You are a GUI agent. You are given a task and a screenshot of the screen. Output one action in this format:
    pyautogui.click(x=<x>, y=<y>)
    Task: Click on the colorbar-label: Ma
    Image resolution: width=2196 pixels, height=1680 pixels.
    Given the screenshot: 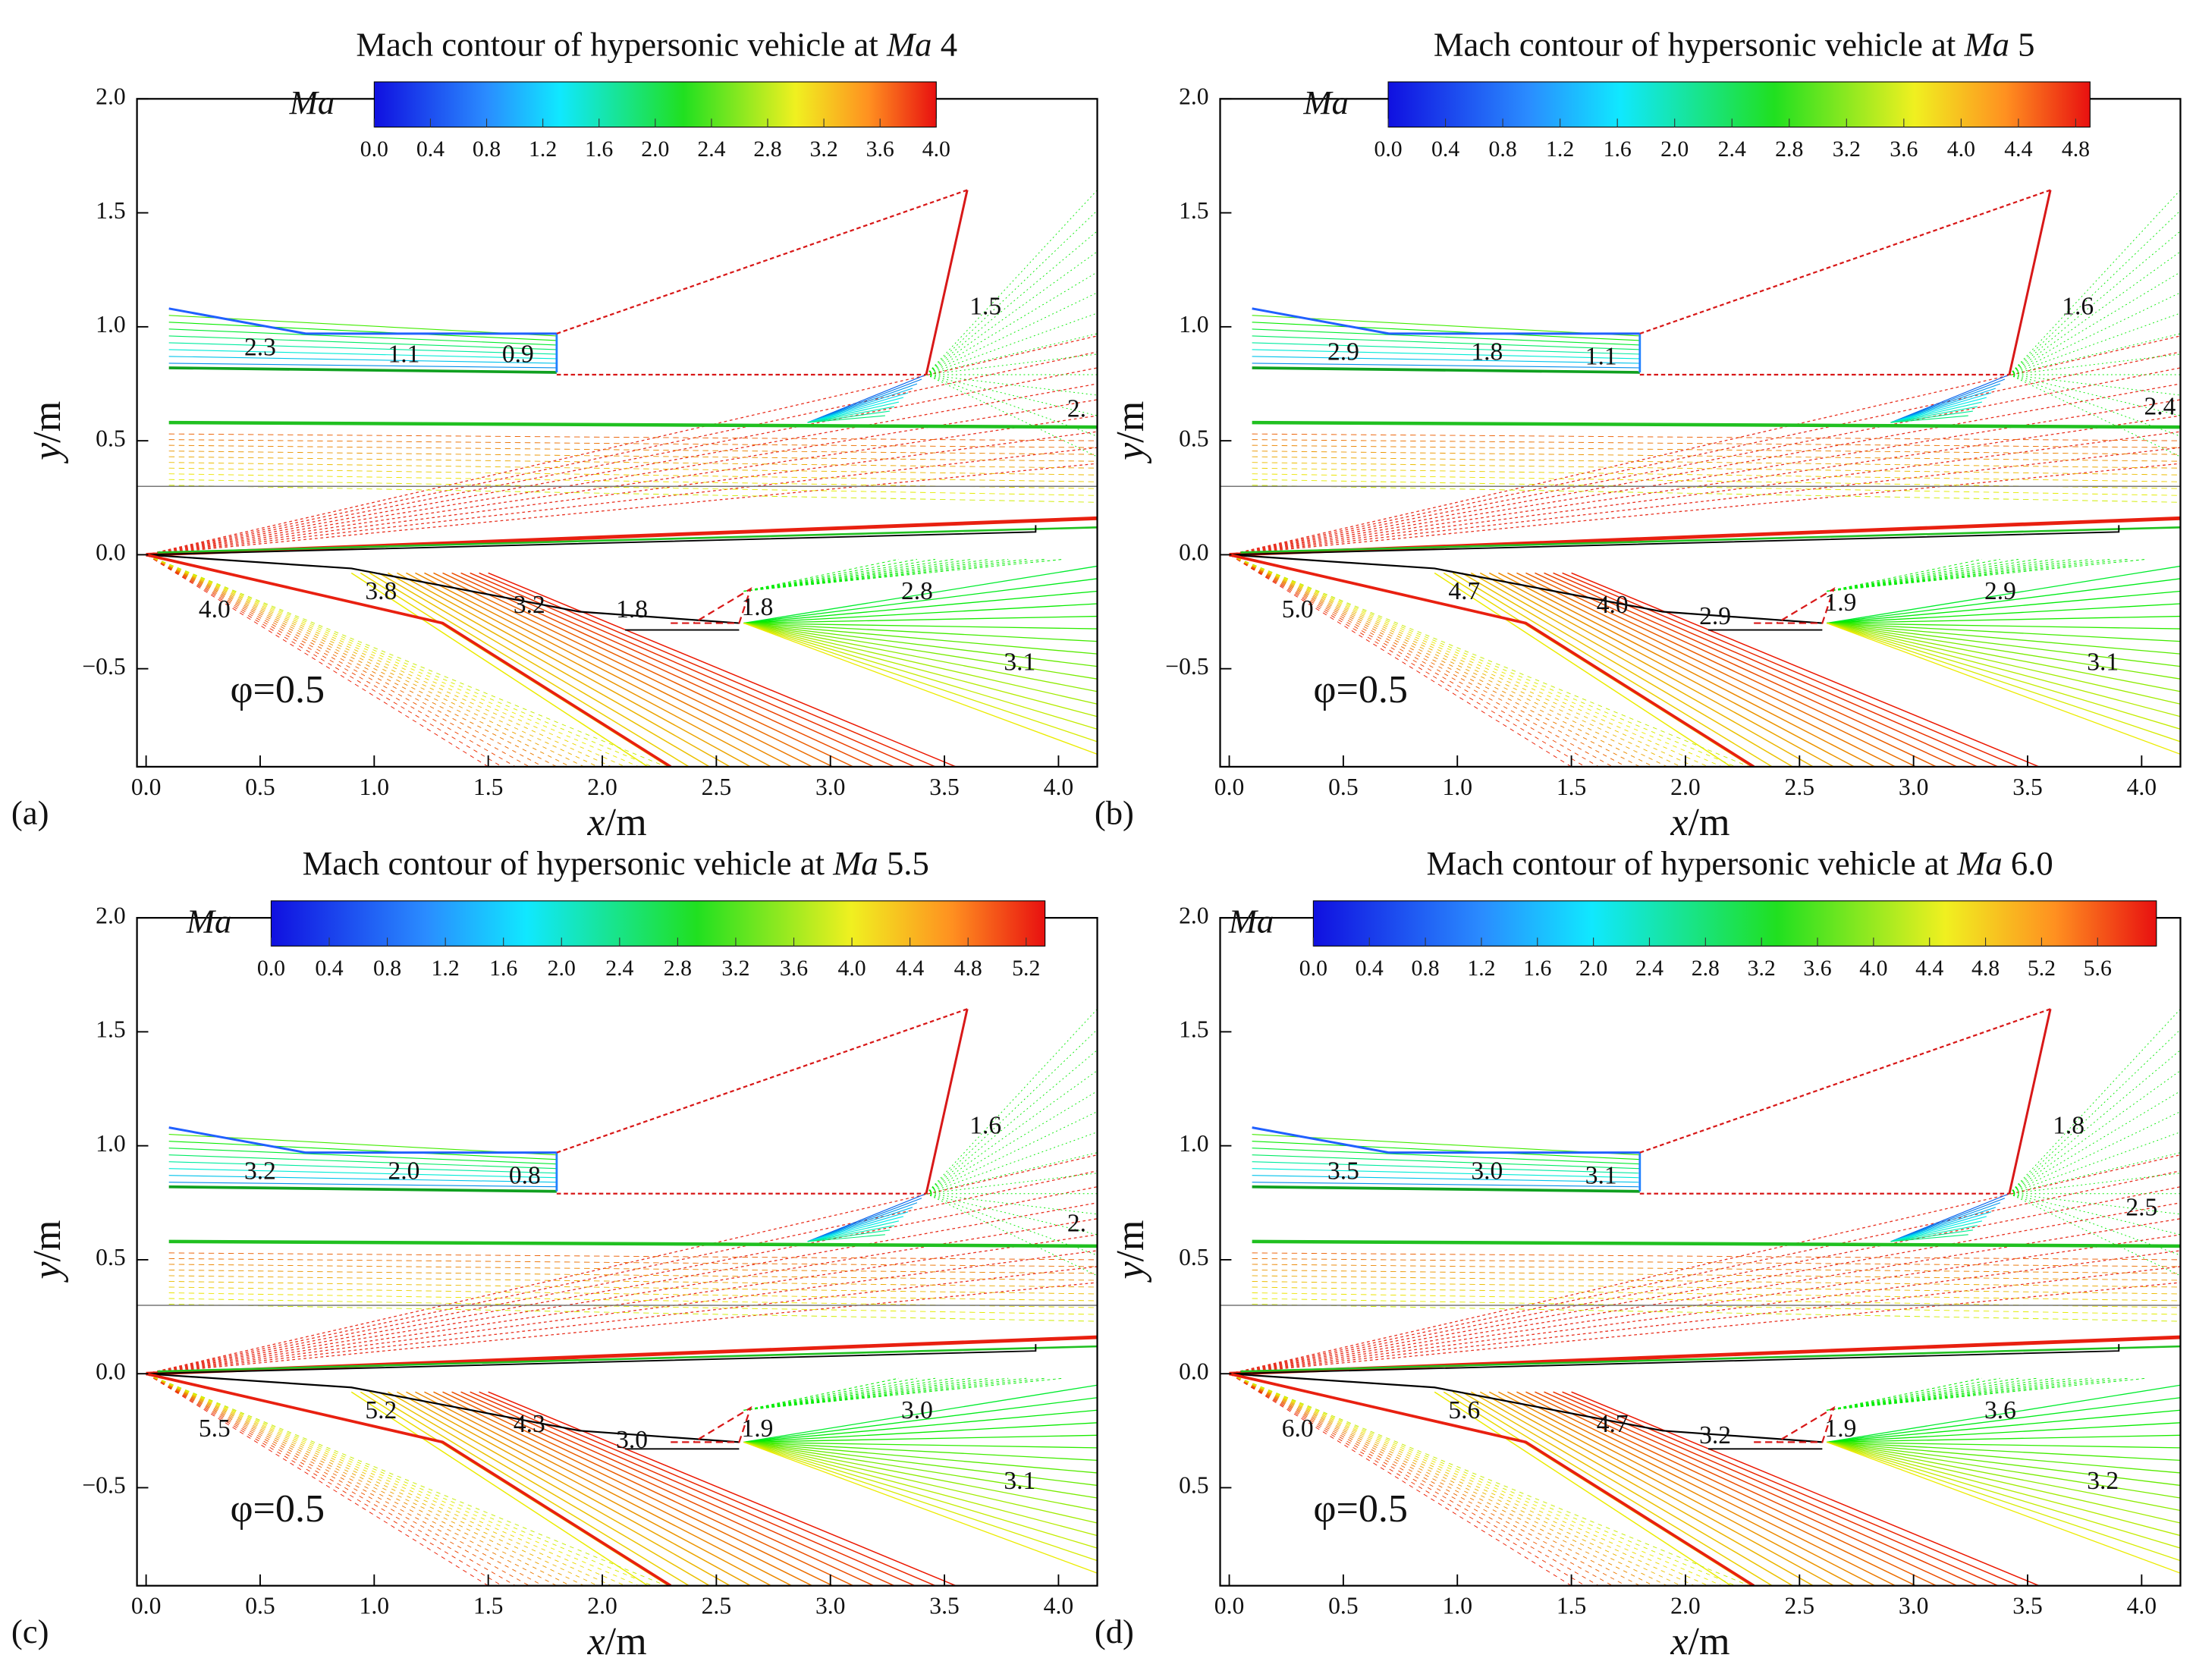 What is the action you would take?
    pyautogui.click(x=1325, y=102)
    